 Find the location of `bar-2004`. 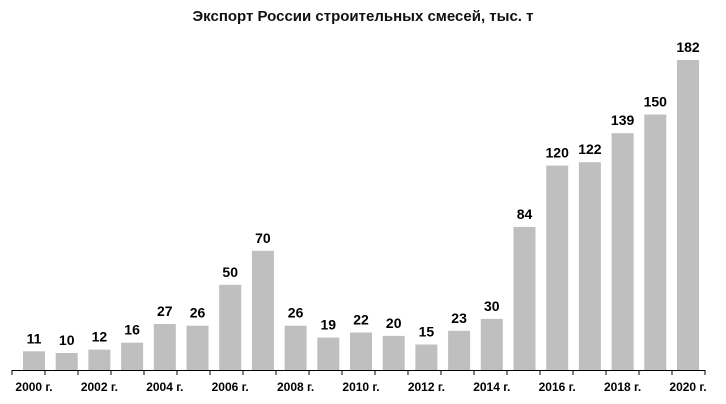

bar-2004 is located at coordinates (164, 347).